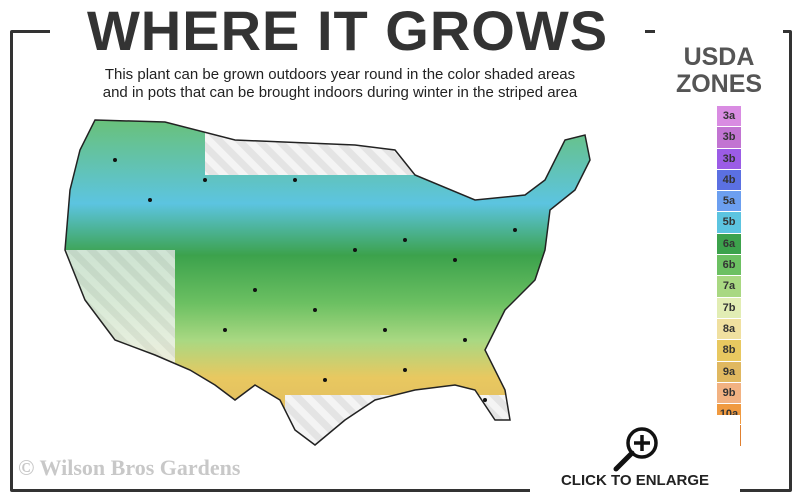 Image resolution: width=800 pixels, height=500 pixels. I want to click on zone-swatch-4b: 4b, so click(729, 180).